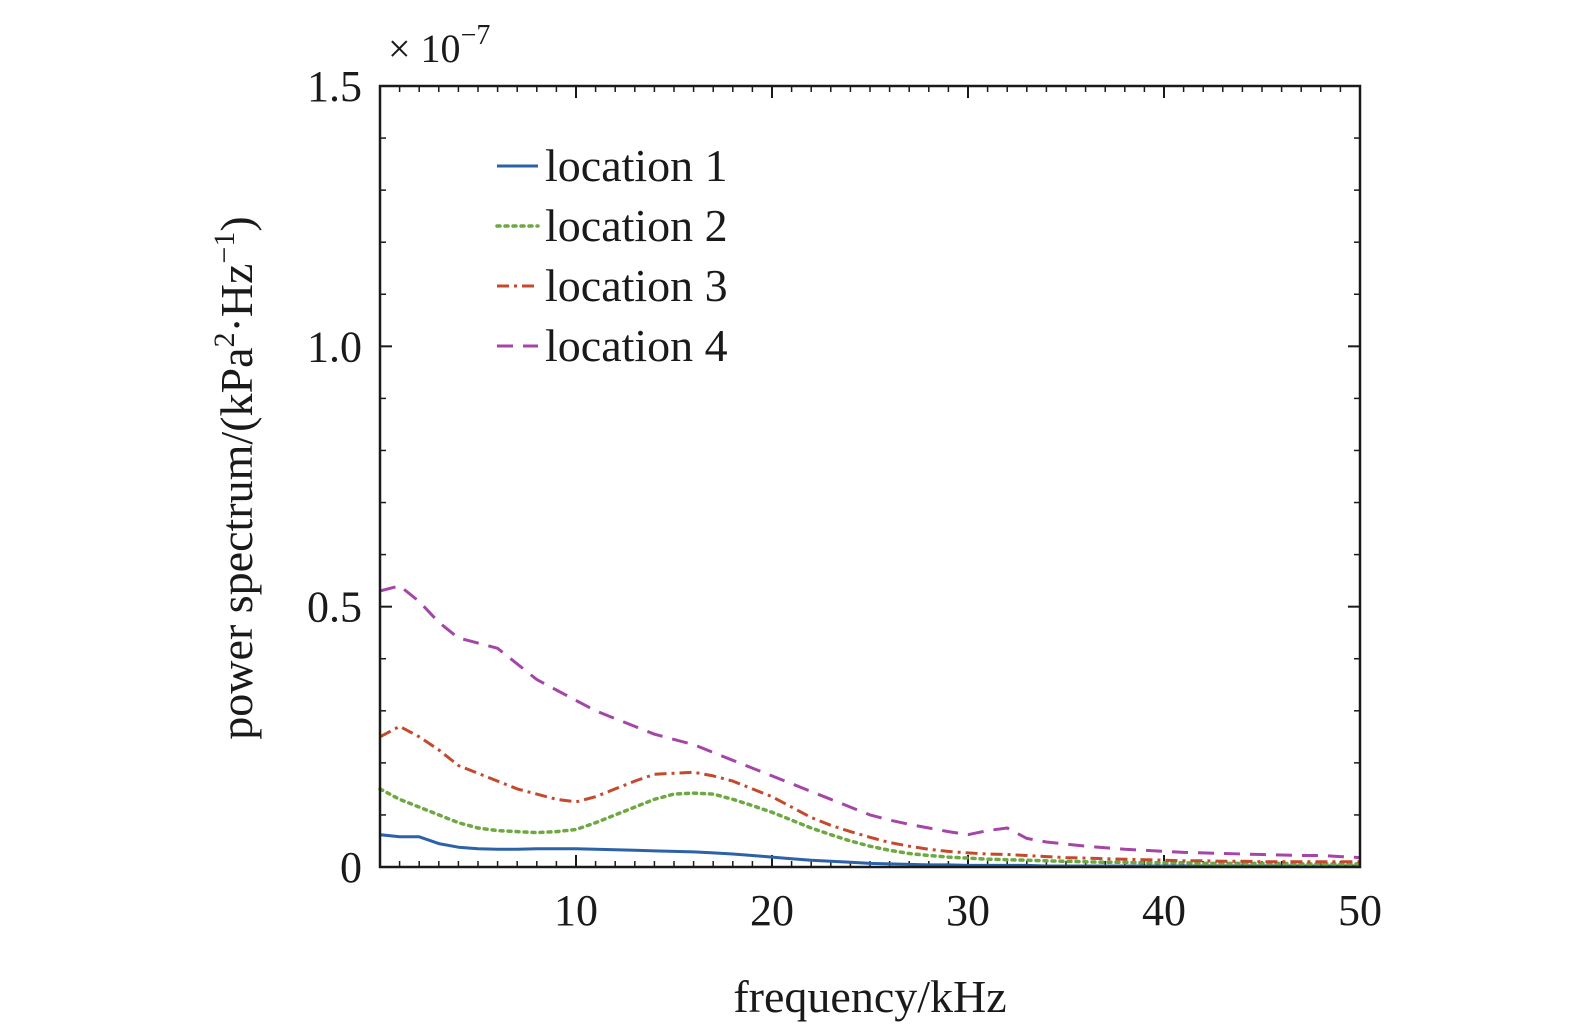 The height and width of the screenshot is (1033, 1575). What do you see at coordinates (439, 45) in the screenshot?
I see `y-scale-factor: × 10⁻⁷` at bounding box center [439, 45].